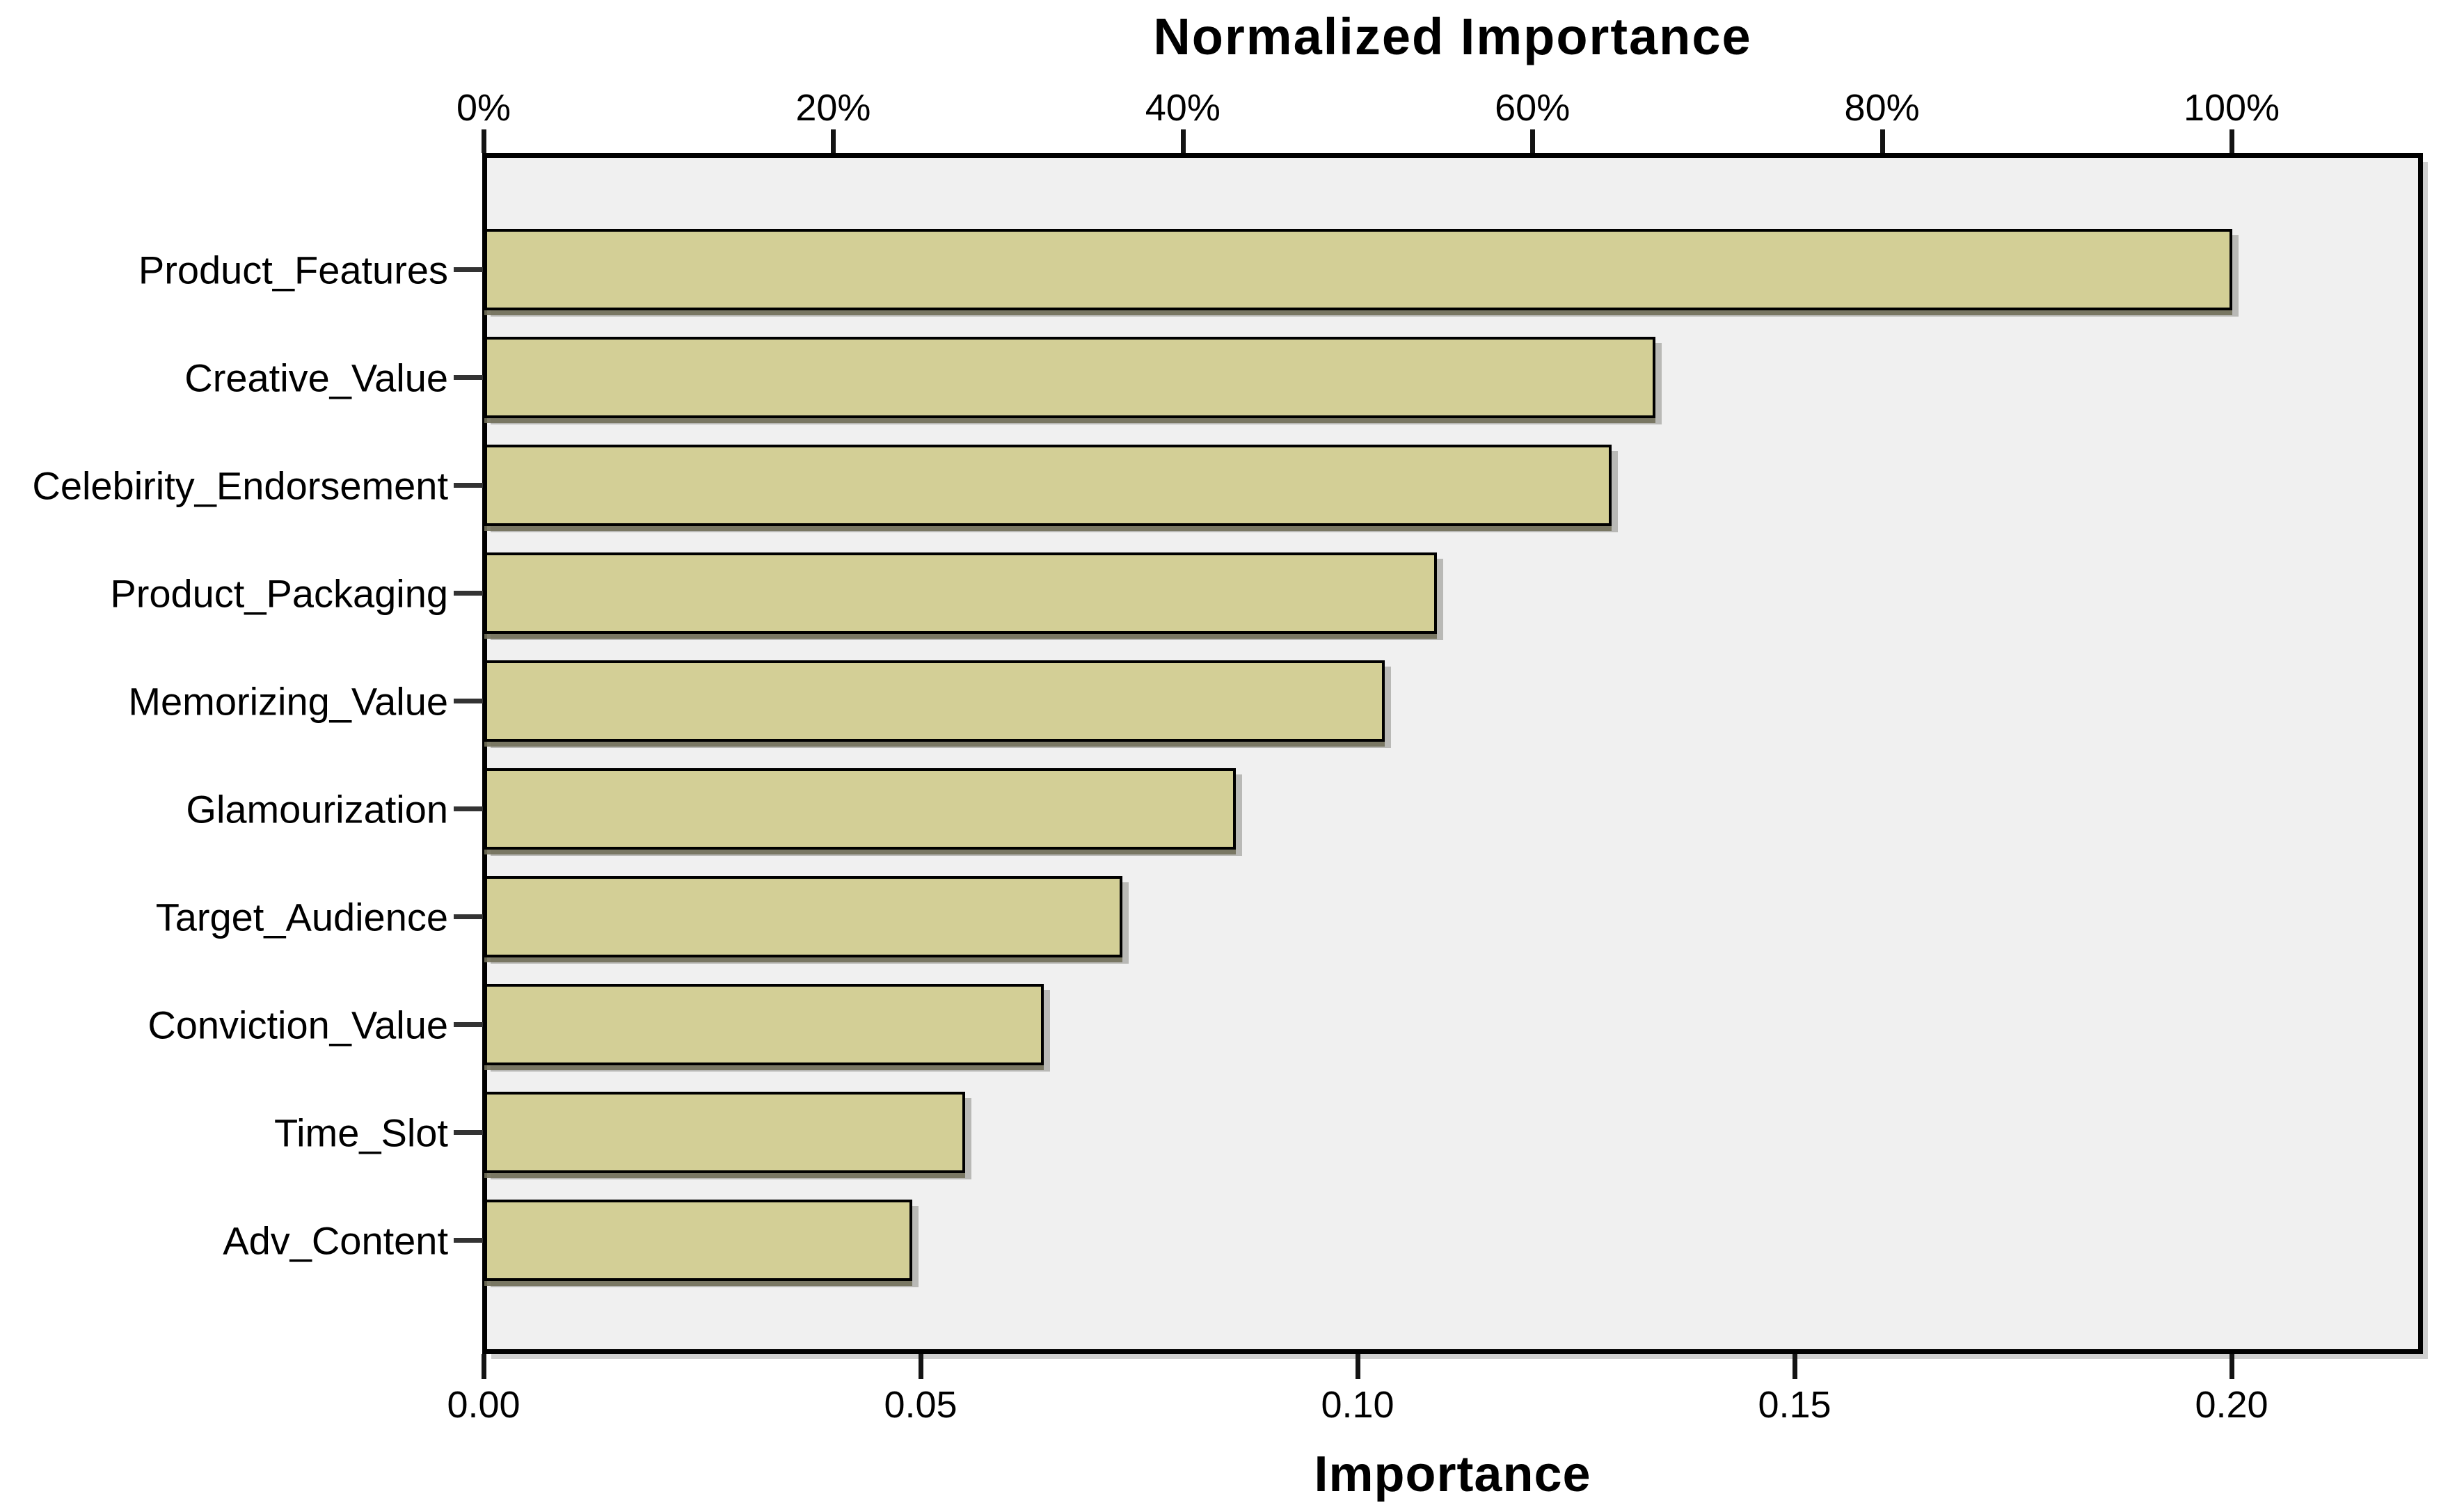 The width and height of the screenshot is (2448, 1512). What do you see at coordinates (316, 378) in the screenshot?
I see `category-label: Creative_Value` at bounding box center [316, 378].